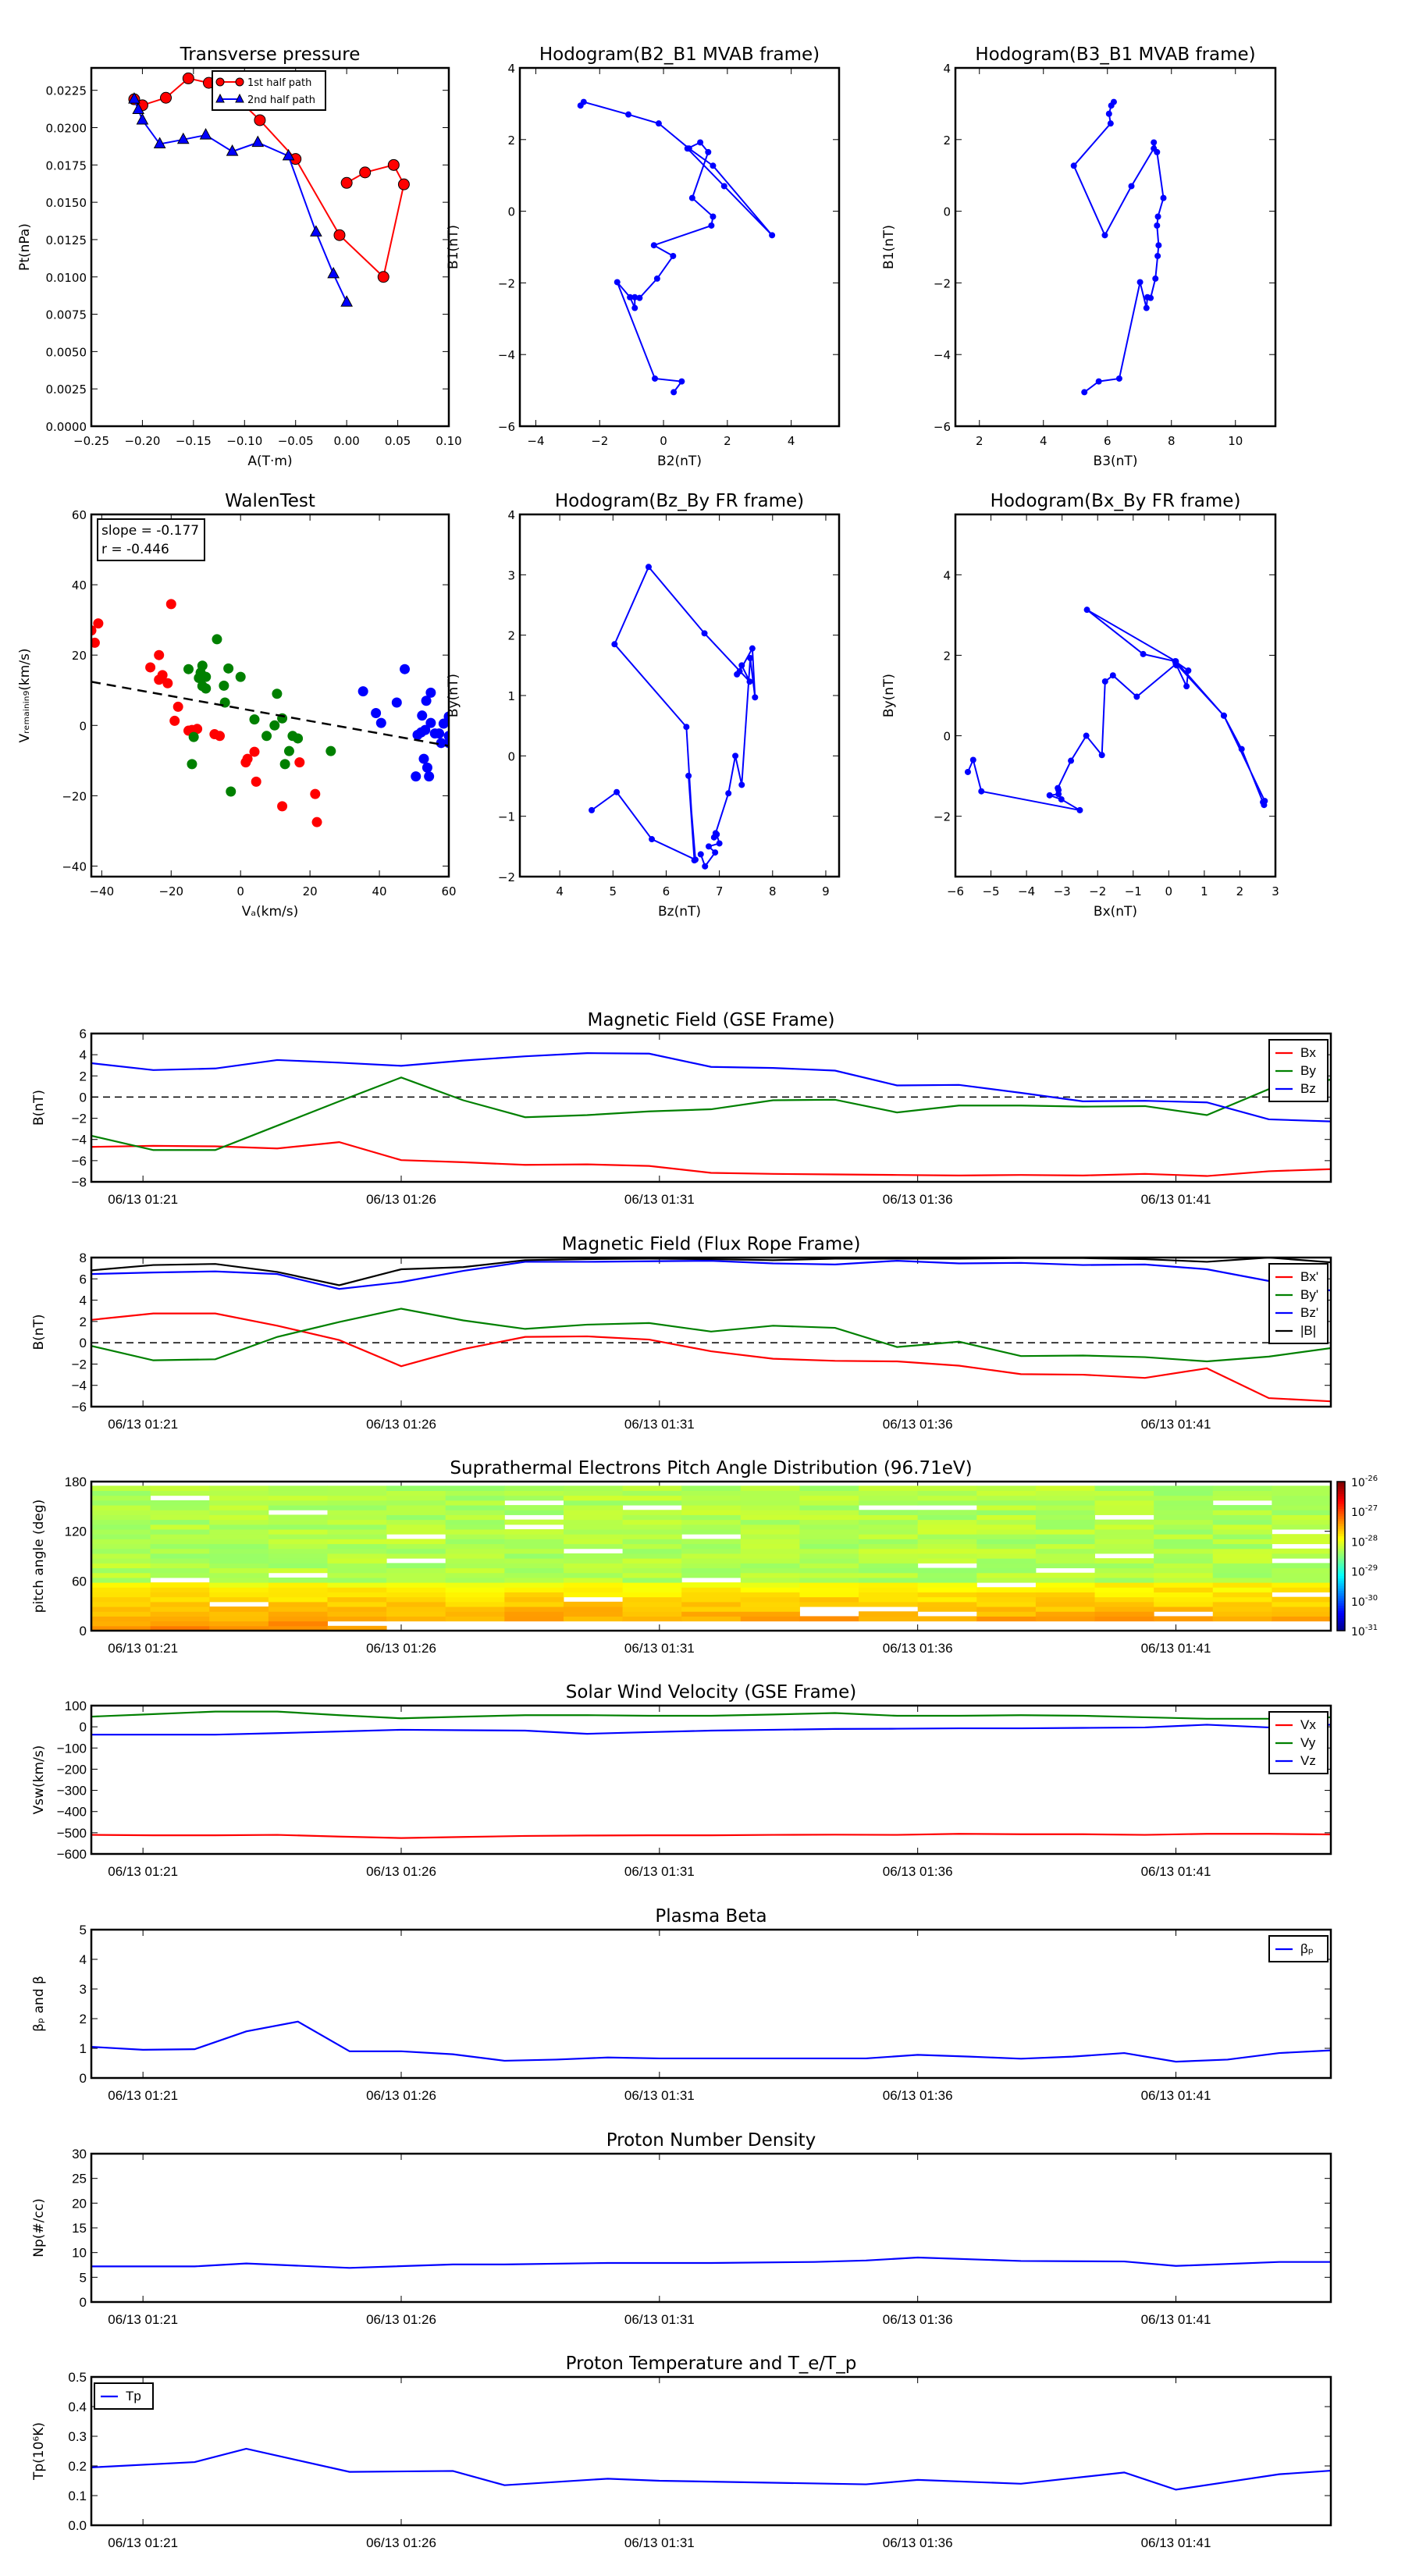 This screenshot has height=2576, width=1405. Describe the element at coordinates (991, 891) in the screenshot. I see `x-tick-label: −5` at that location.